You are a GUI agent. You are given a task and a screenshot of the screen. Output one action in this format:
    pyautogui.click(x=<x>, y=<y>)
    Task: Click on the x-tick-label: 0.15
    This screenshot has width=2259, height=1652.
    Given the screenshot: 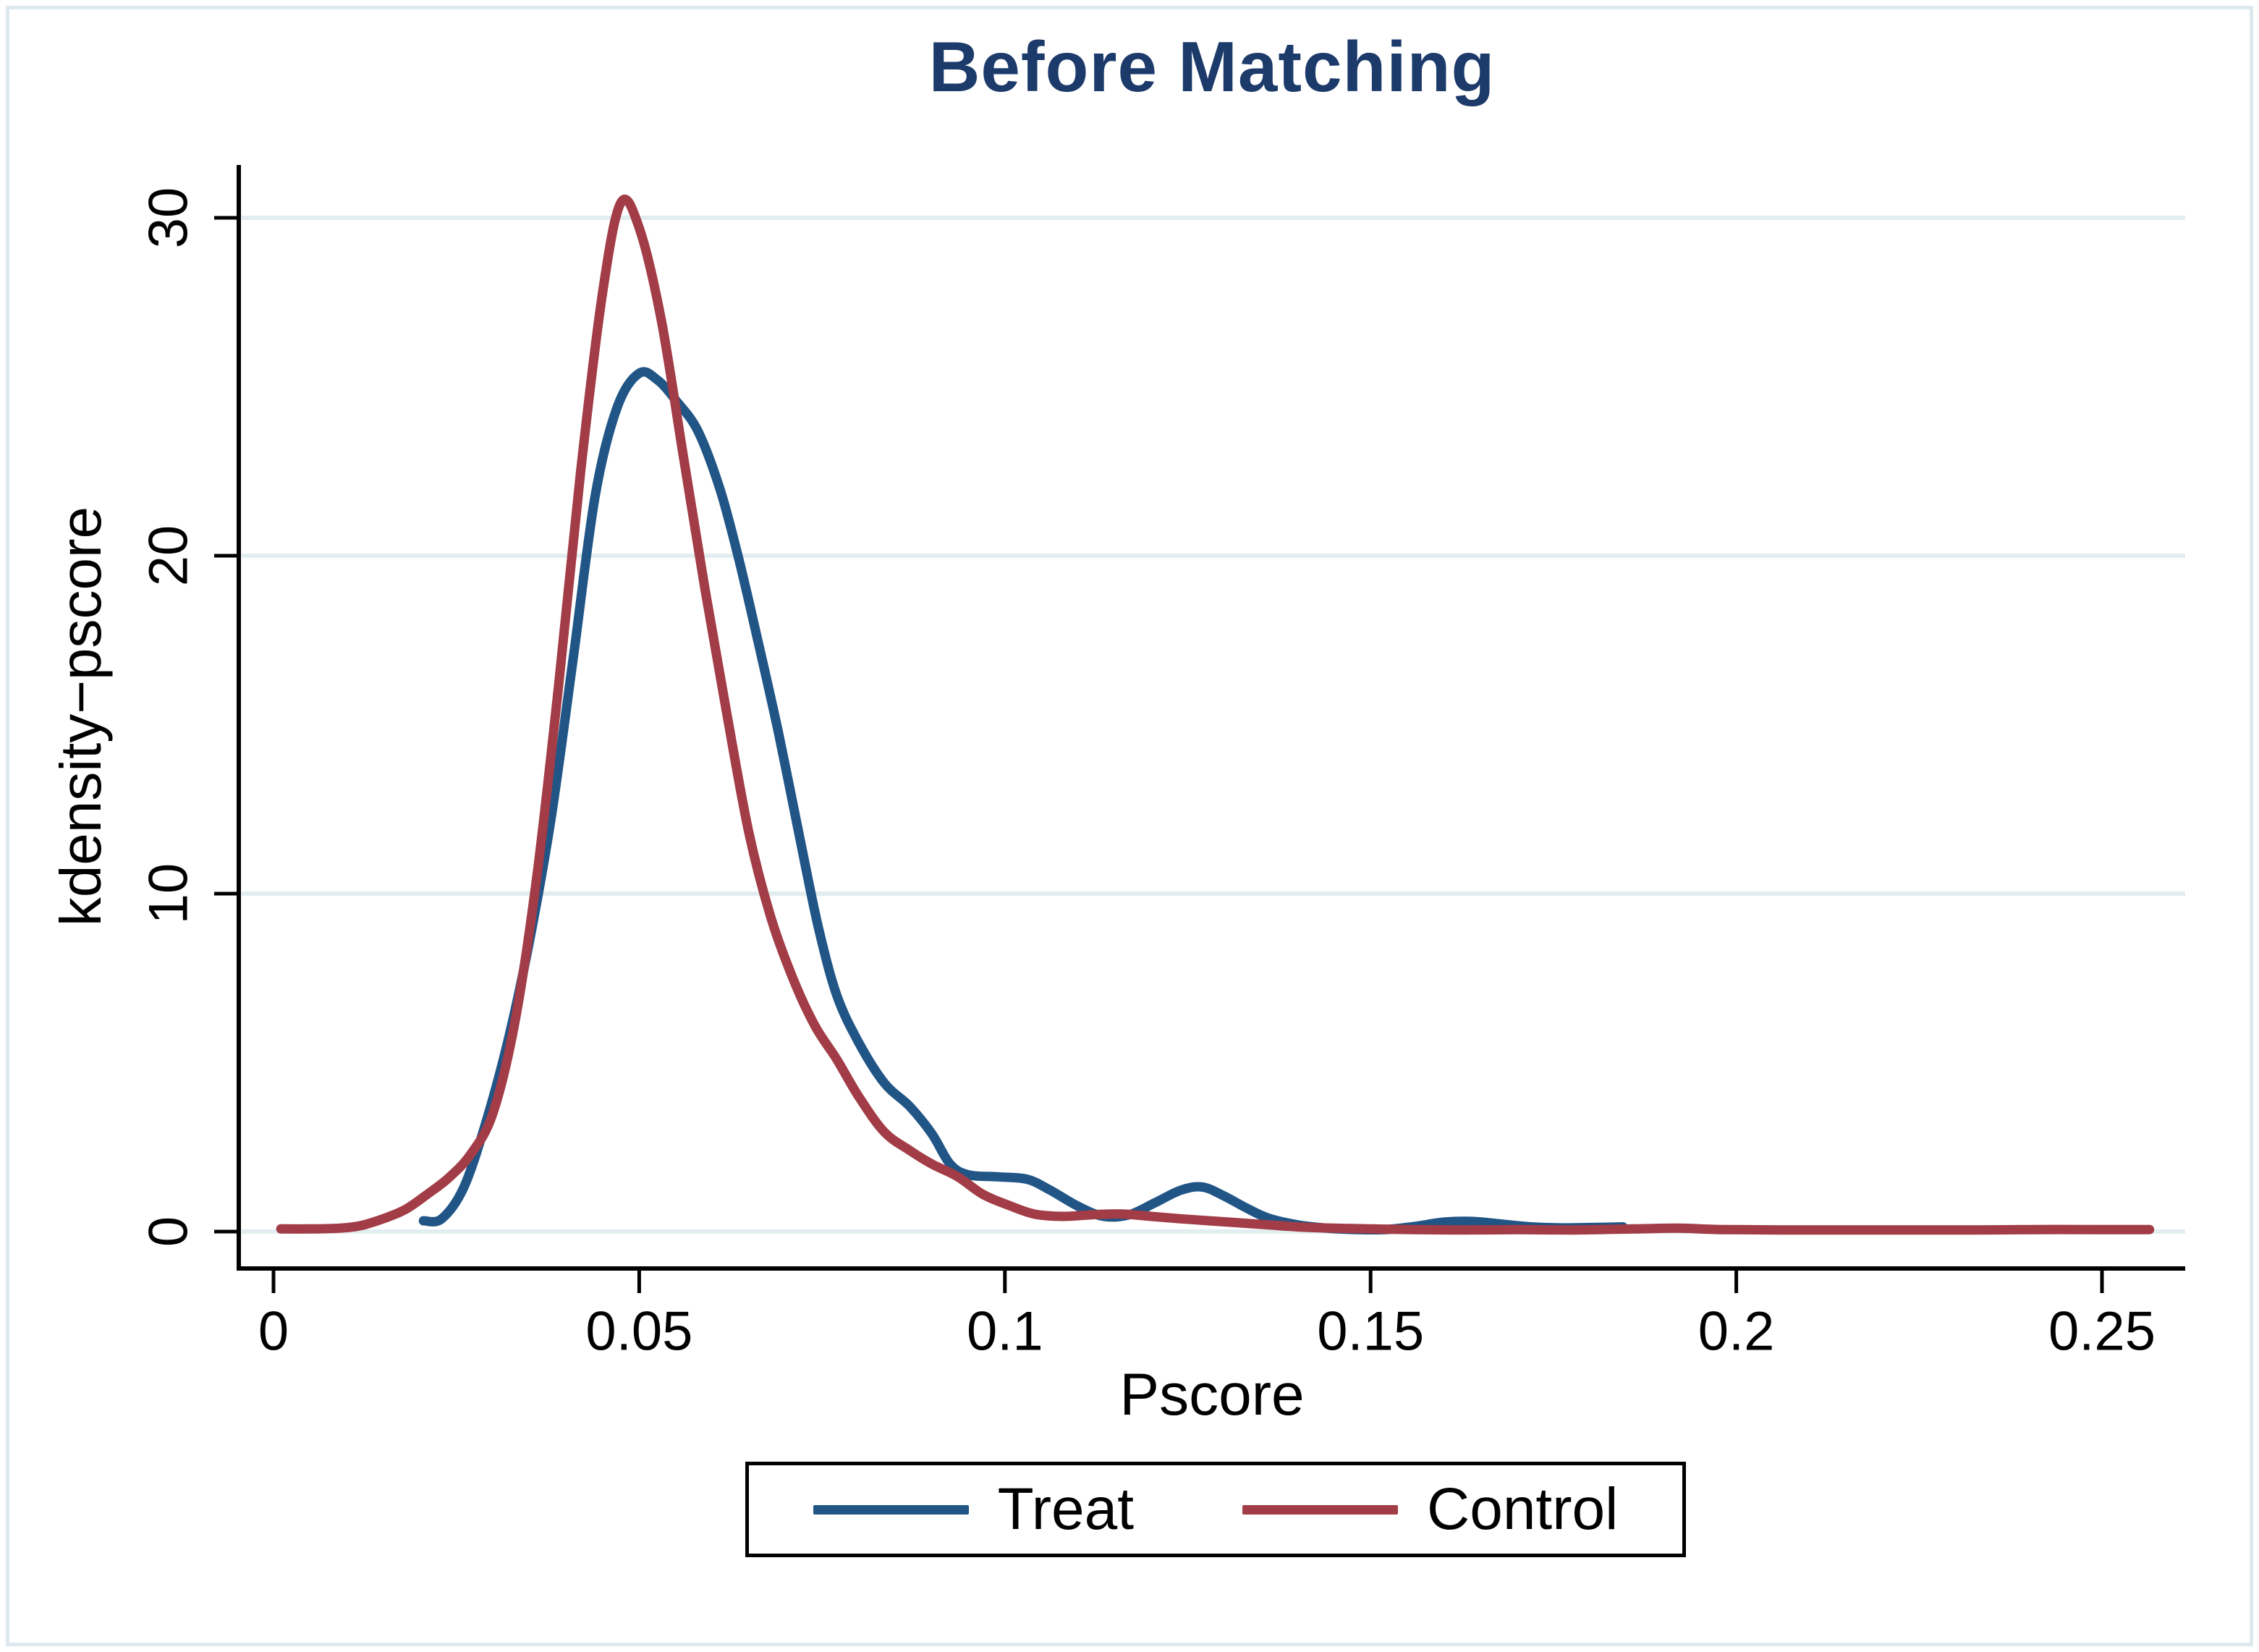 What is the action you would take?
    pyautogui.click(x=1371, y=1331)
    